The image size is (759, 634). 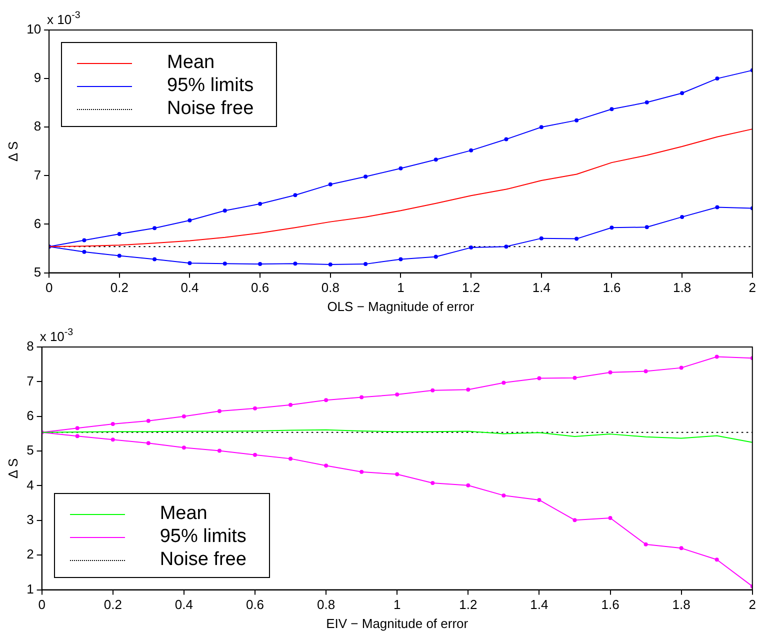 What do you see at coordinates (255, 604) in the screenshot?
I see `x-tick-label: 0.6` at bounding box center [255, 604].